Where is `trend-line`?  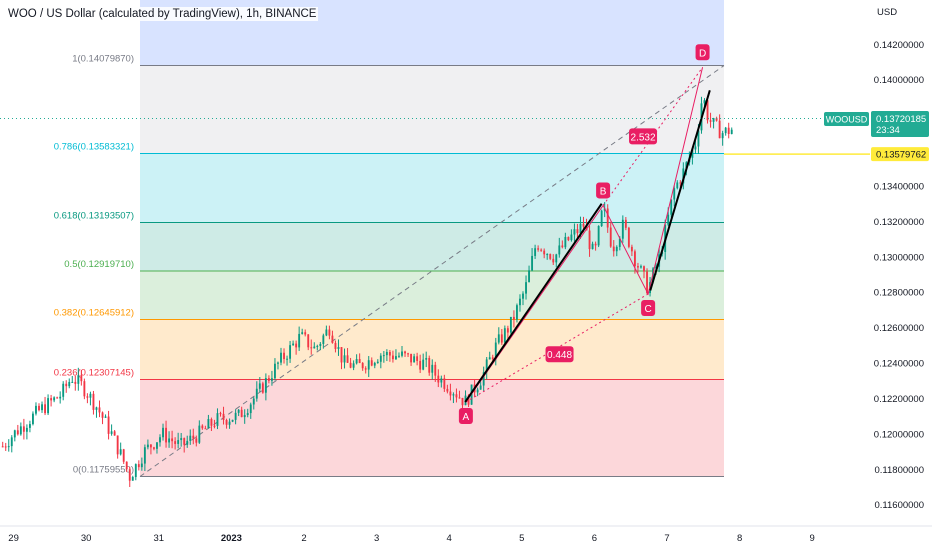 trend-line is located at coordinates (533, 303).